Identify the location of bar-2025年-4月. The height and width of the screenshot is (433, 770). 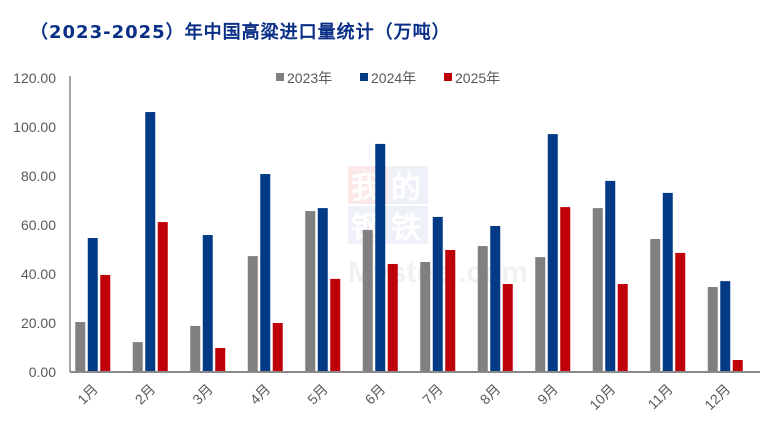
(277, 347).